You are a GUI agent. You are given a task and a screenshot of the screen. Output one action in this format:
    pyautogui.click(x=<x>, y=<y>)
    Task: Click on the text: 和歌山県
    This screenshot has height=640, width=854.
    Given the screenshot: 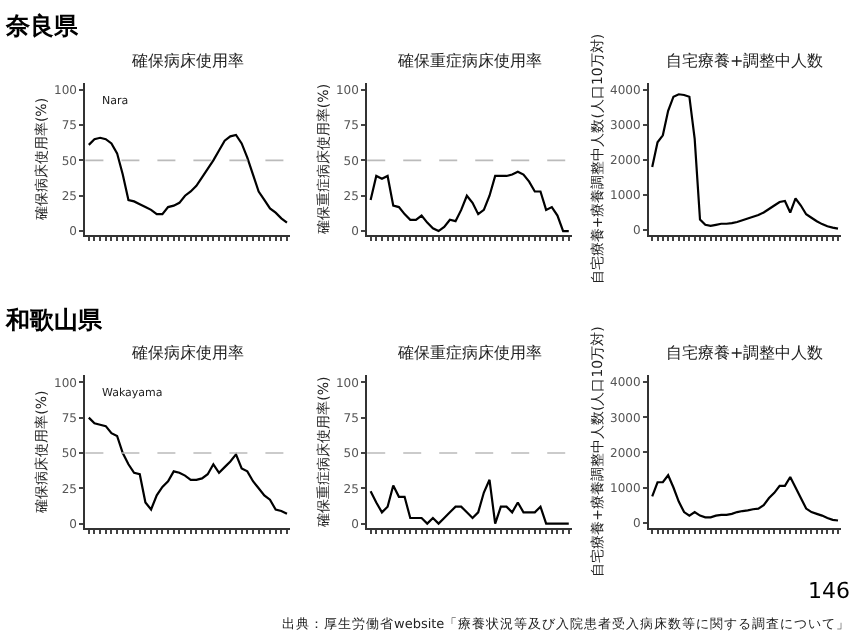 What is the action you would take?
    pyautogui.click(x=54, y=320)
    